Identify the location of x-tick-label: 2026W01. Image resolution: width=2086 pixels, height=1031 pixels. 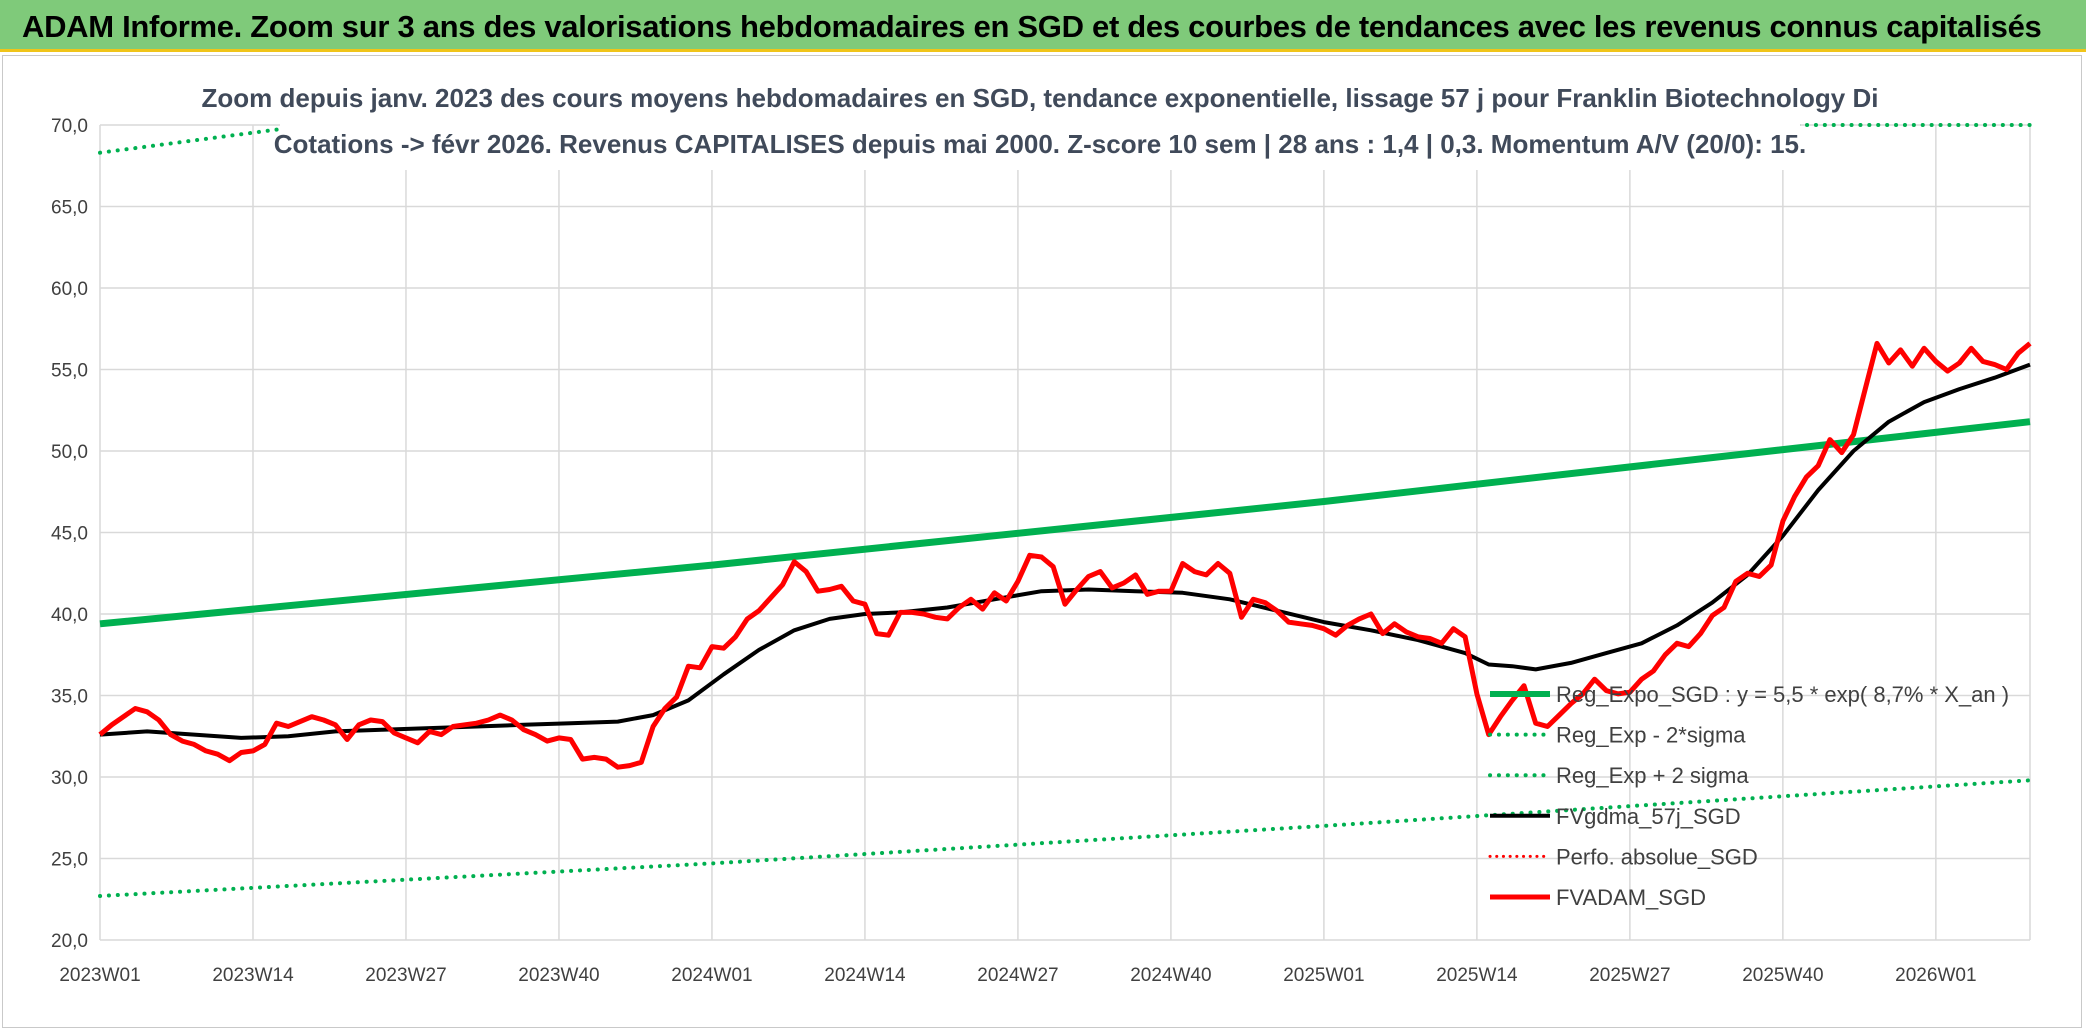
(1935, 975).